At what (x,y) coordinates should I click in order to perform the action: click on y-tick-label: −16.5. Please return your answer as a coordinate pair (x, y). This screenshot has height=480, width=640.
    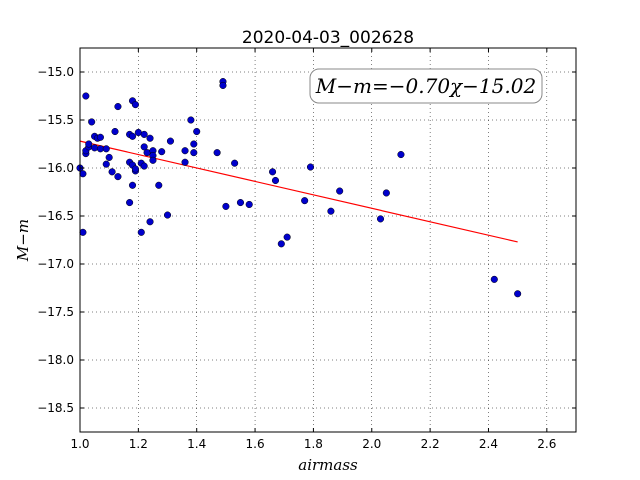
    Looking at the image, I should click on (55, 216).